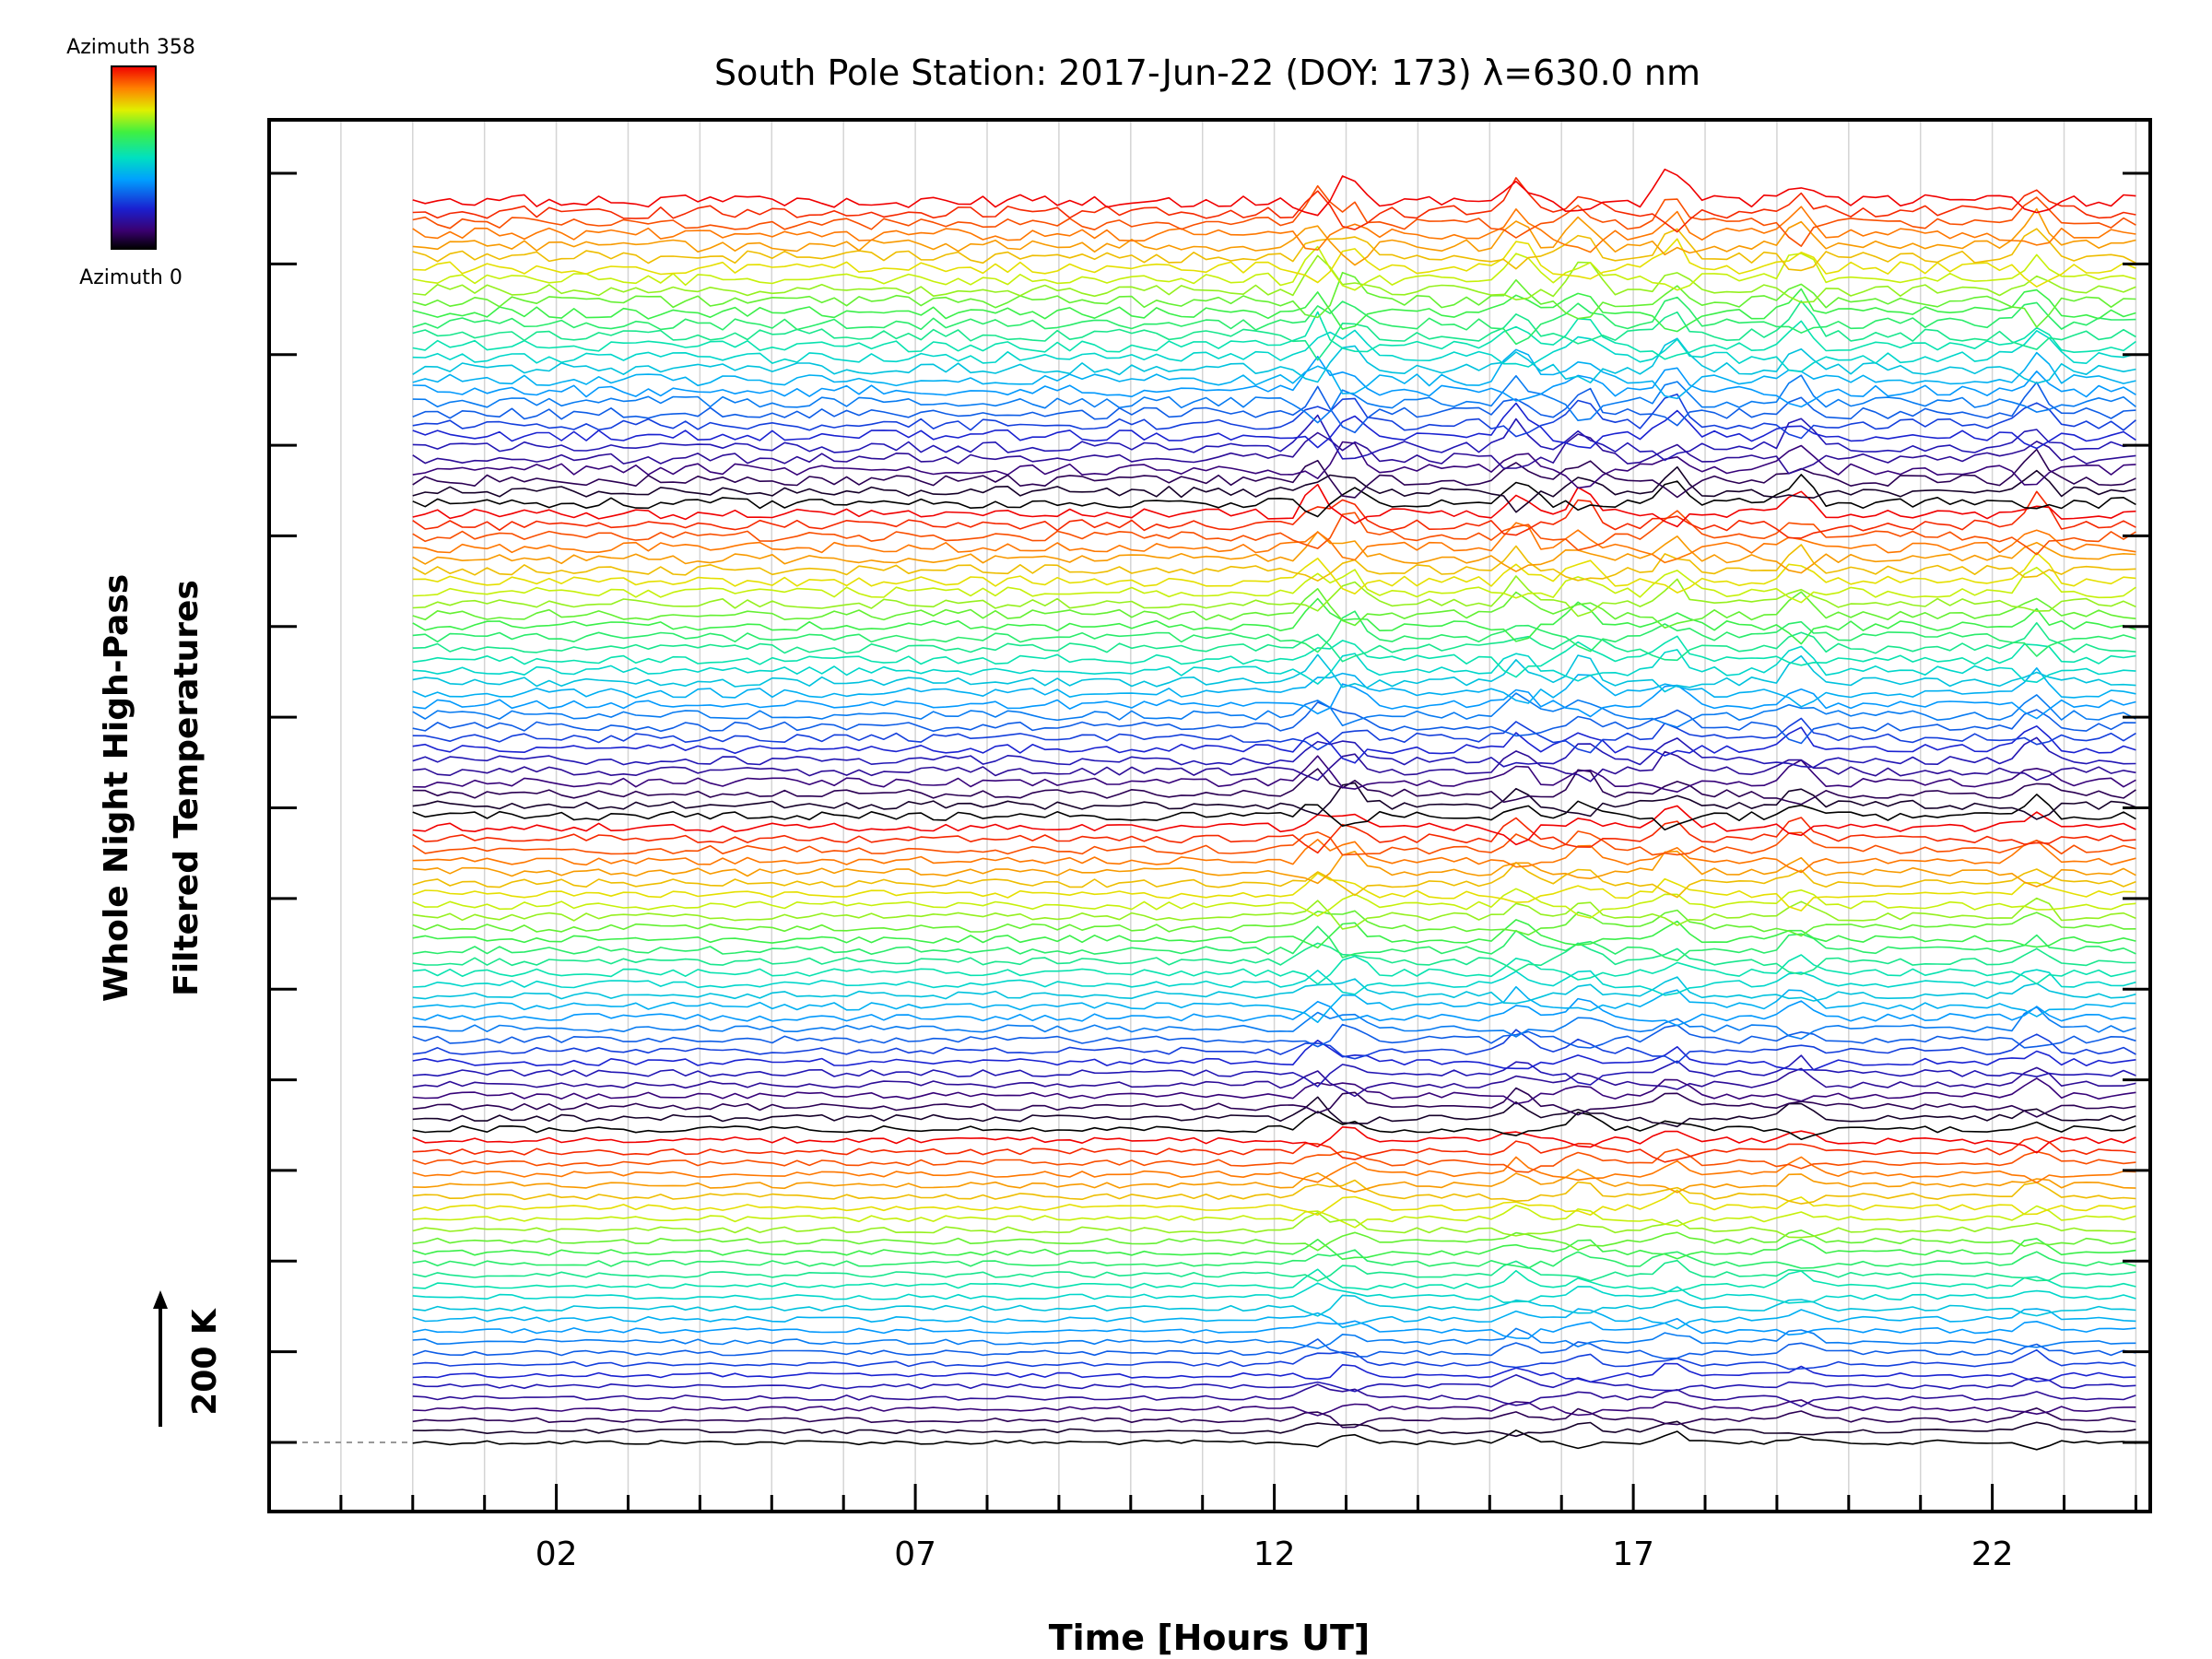 The image size is (2212, 1659). What do you see at coordinates (205, 1362) in the screenshot?
I see `scale-label: 200 K` at bounding box center [205, 1362].